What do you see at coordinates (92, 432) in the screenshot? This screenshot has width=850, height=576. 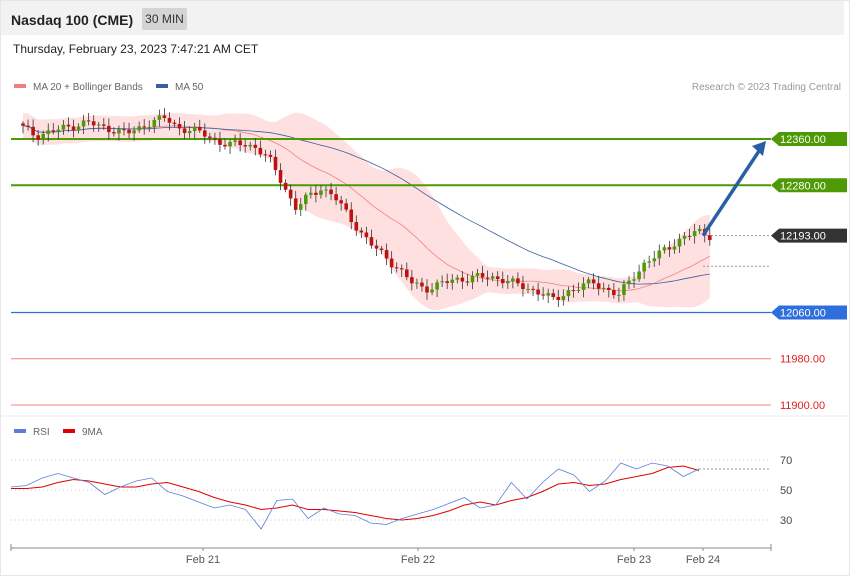 I see `legend-9ma-label: 9MA` at bounding box center [92, 432].